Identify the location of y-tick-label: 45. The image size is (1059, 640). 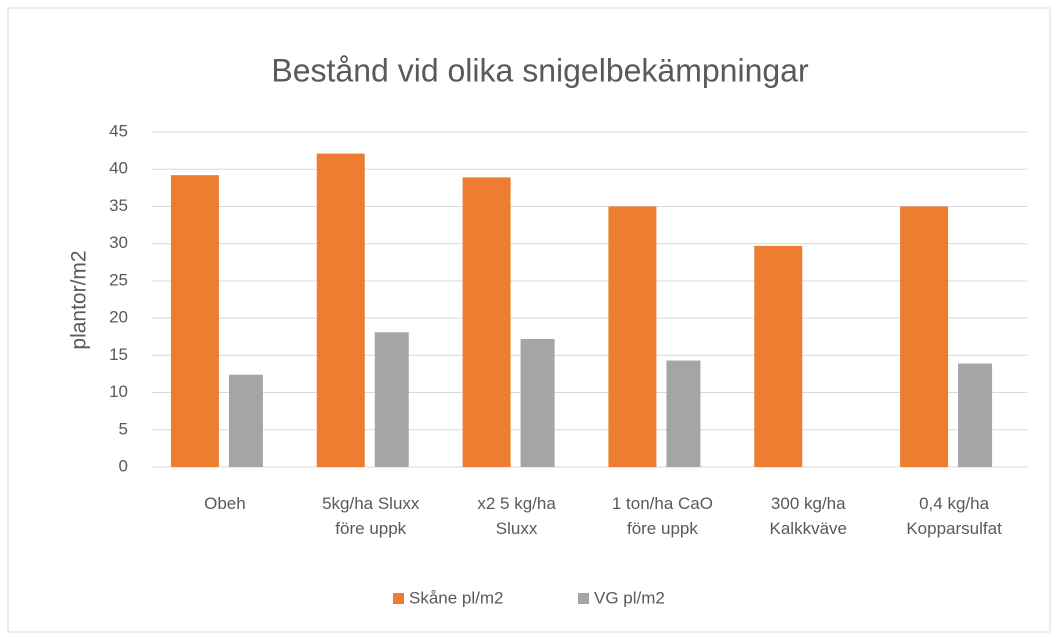
(118, 130).